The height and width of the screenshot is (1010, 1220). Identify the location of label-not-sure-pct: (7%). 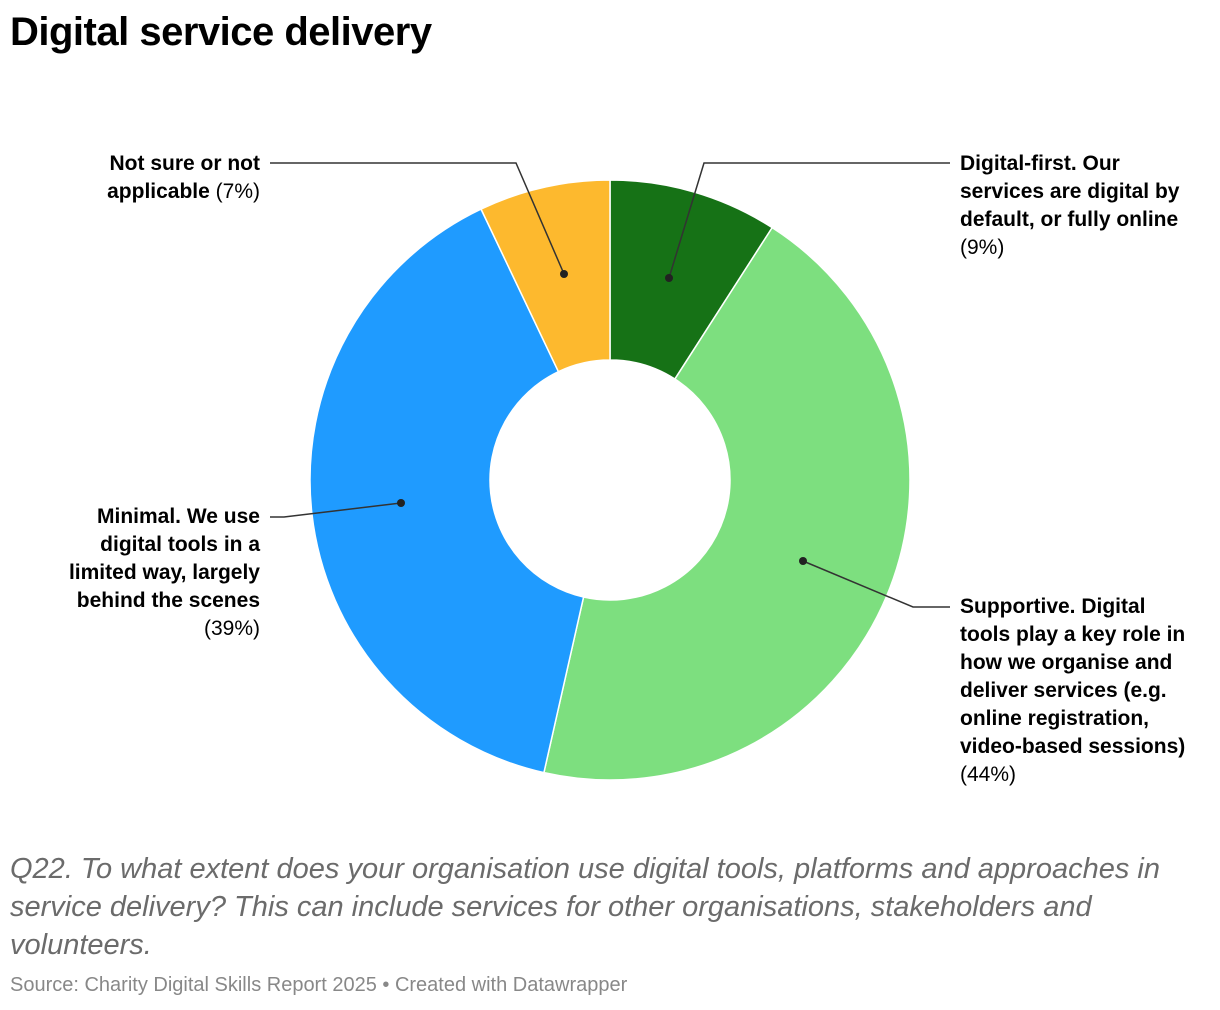
(237, 191).